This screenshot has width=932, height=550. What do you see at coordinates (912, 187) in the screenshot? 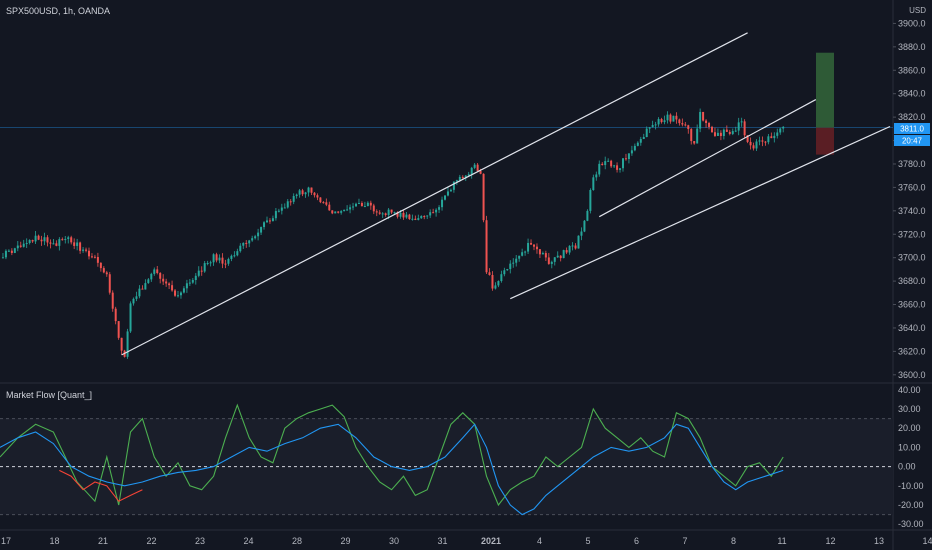
I see `y-tick-label: 3760.0` at bounding box center [912, 187].